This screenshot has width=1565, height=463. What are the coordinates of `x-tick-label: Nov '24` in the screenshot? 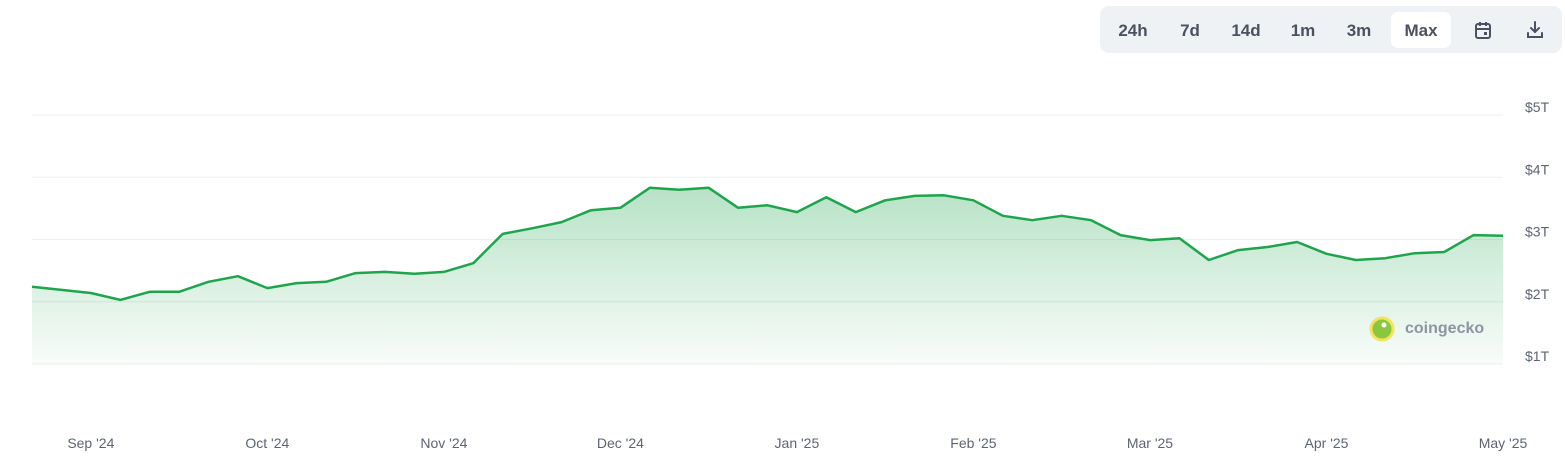 It's located at (443, 443).